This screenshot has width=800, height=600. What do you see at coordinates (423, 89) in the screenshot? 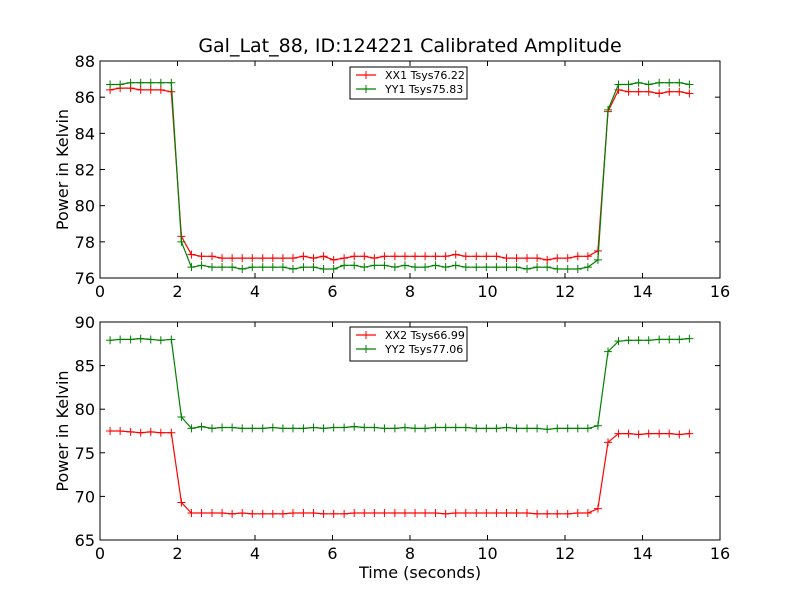
I see `legend-label-0-1: YY1 Tsys75.83` at bounding box center [423, 89].